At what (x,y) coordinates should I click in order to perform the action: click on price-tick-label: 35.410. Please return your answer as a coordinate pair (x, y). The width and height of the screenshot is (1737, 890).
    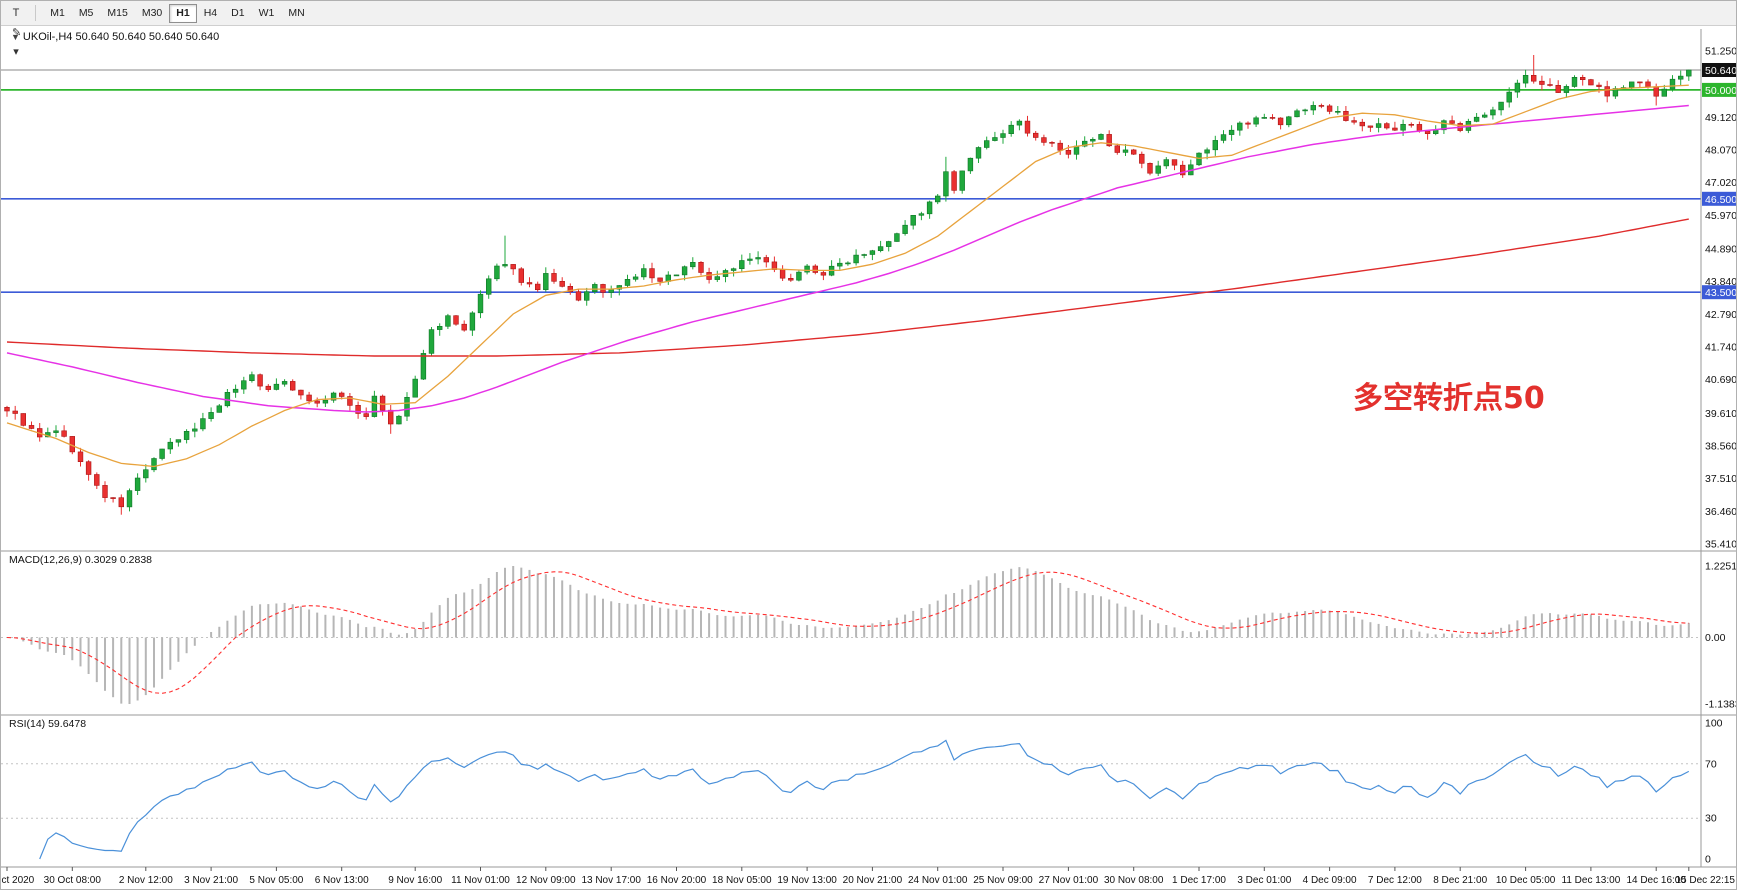
    Looking at the image, I should click on (1721, 545).